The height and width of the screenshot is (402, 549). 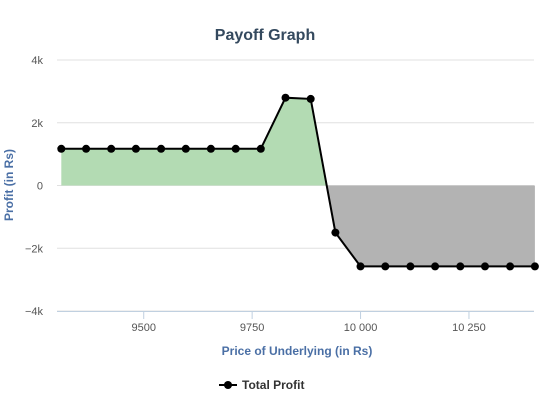 What do you see at coordinates (34, 249) in the screenshot?
I see `y-tick-label-1: −2k` at bounding box center [34, 249].